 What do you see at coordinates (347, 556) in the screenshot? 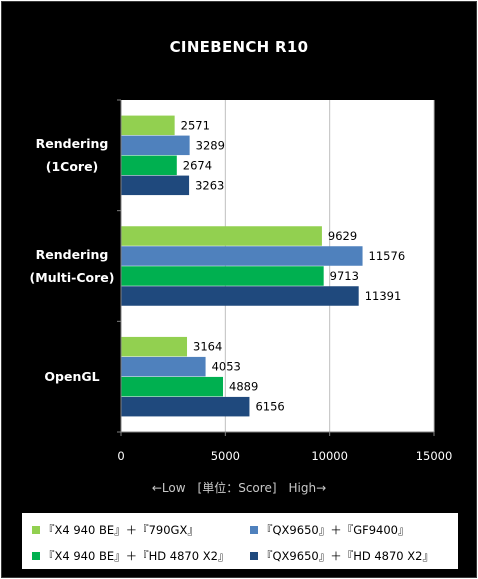
I see `legend-label: 『QX9650』＋『HD 4870 X2』` at bounding box center [347, 556].